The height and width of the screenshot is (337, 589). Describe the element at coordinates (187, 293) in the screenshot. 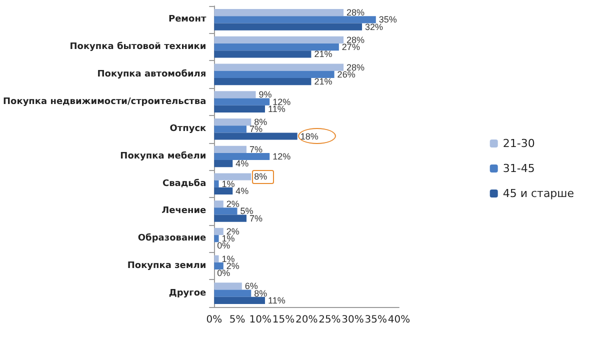

I see `y-tick-label: Другое` at that location.